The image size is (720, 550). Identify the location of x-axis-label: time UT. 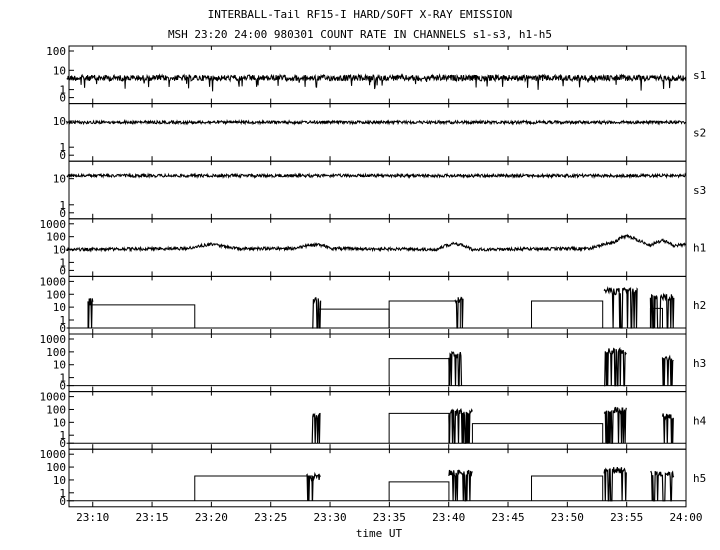
(379, 533).